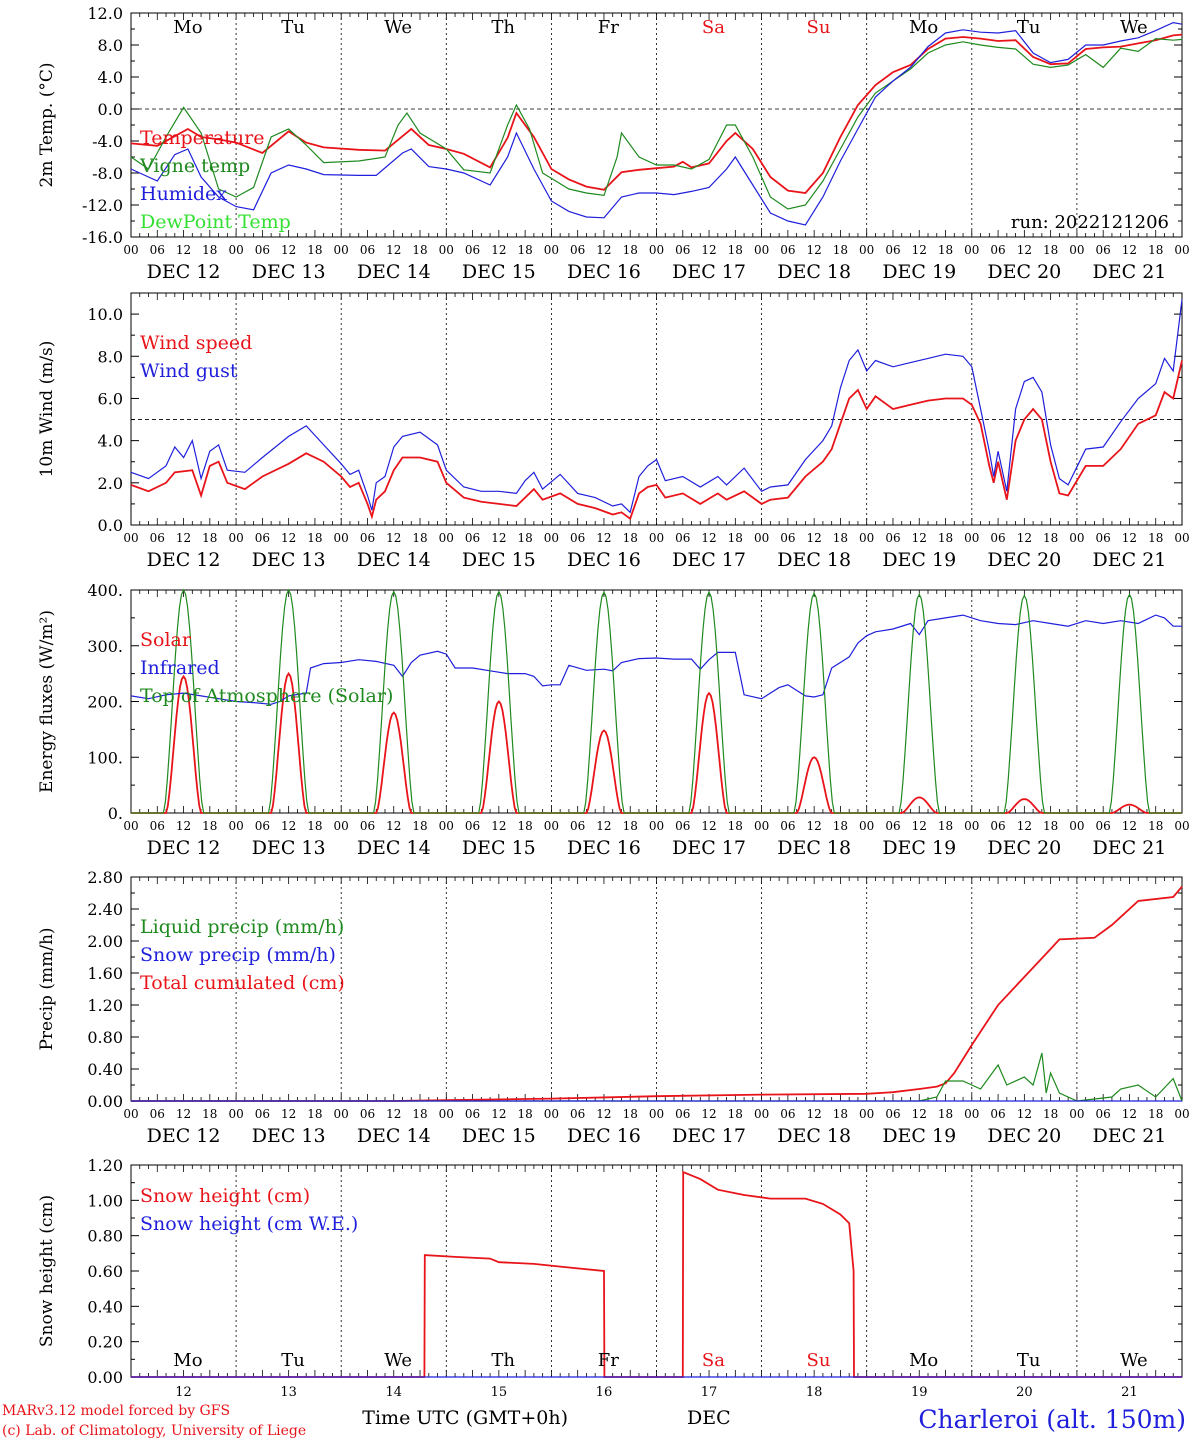 The width and height of the screenshot is (1194, 1440). Describe the element at coordinates (110, 77) in the screenshot. I see `panel-1-y-tick-label: 4.0` at that location.